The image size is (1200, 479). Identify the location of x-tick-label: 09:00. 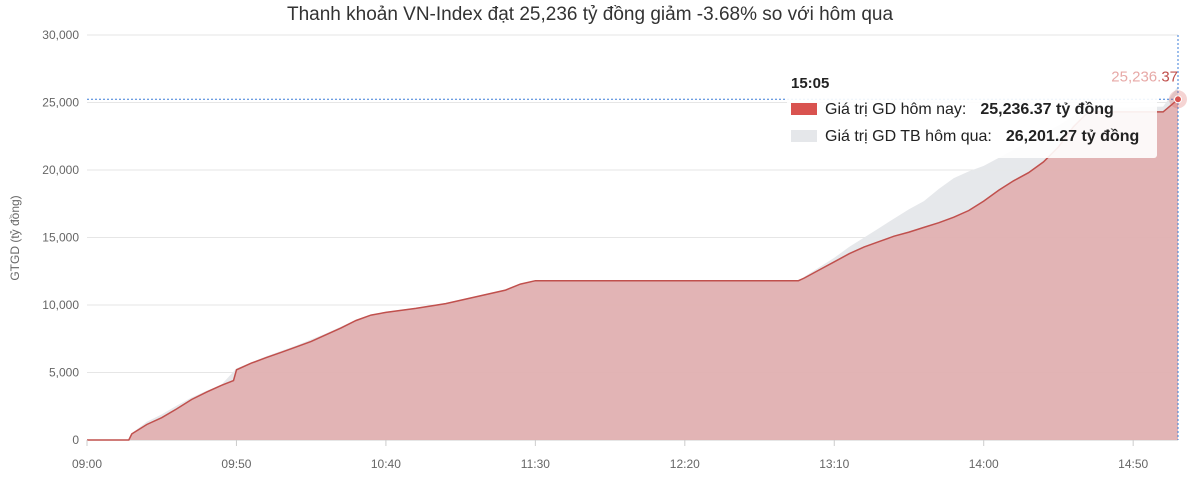
(87, 464).